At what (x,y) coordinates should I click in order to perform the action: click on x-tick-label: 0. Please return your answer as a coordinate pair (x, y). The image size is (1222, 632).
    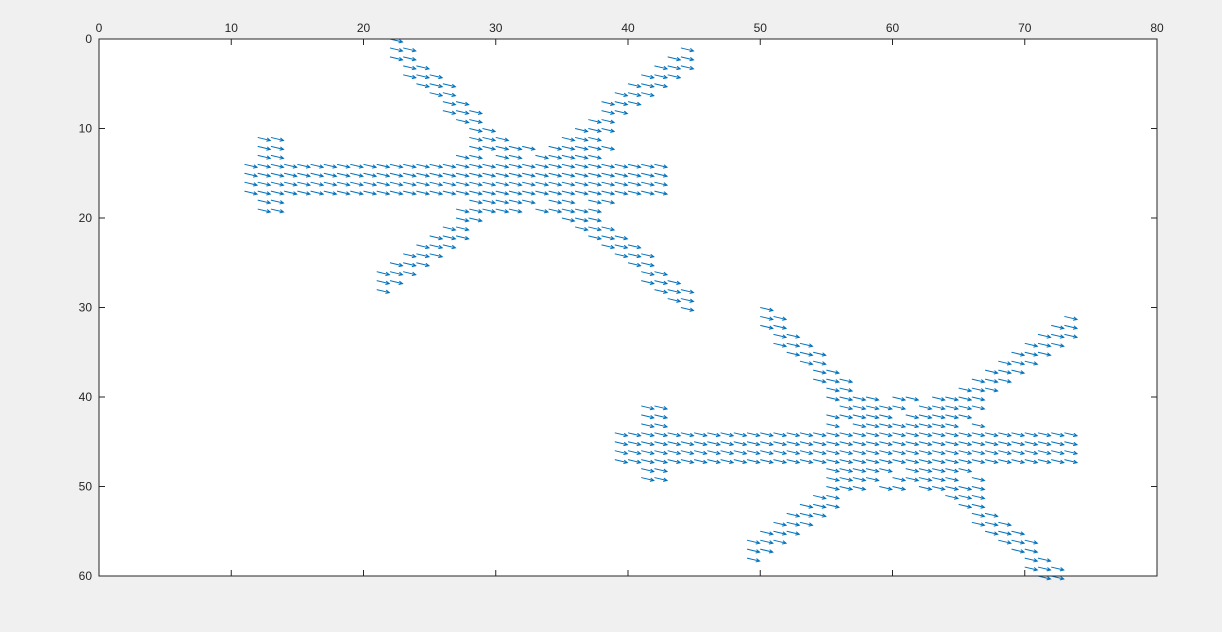
    Looking at the image, I should click on (99, 28).